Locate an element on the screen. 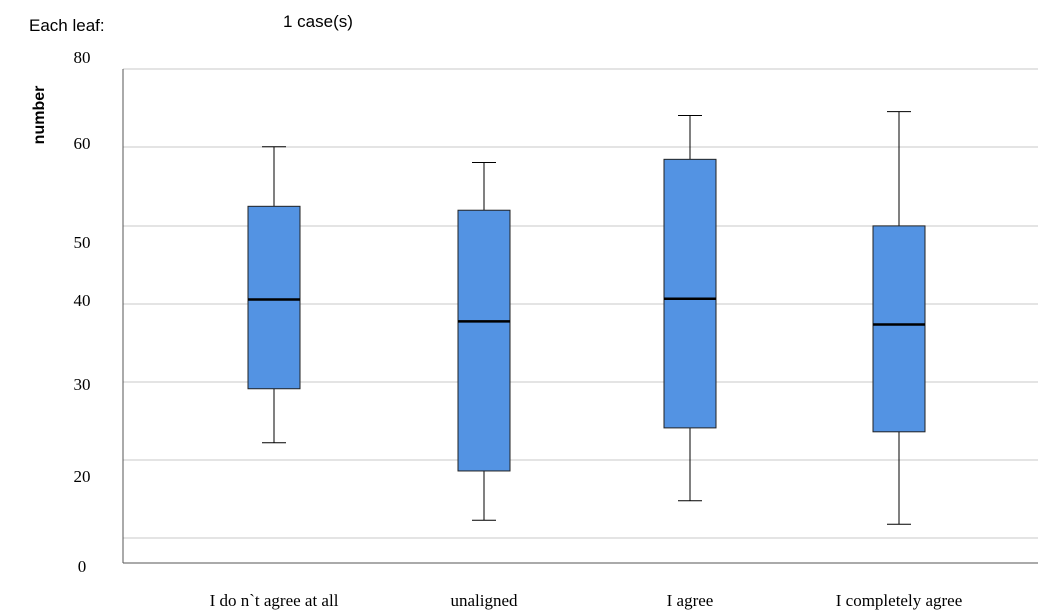  leaf-value: 1 case(s) is located at coordinates (318, 21).